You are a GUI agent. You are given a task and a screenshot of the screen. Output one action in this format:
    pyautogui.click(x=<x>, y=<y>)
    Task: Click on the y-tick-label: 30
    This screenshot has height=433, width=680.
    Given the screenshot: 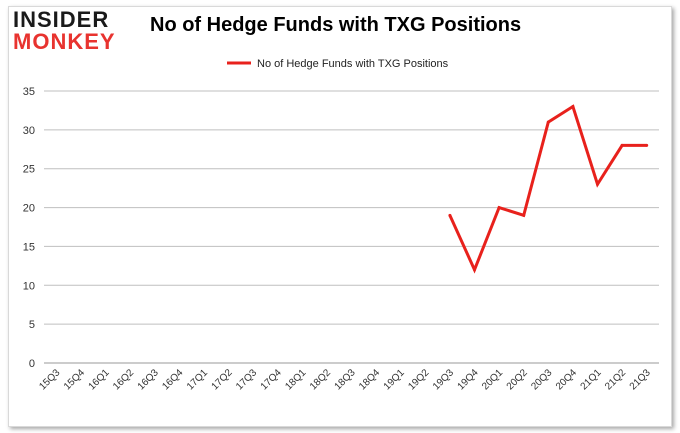 What is the action you would take?
    pyautogui.click(x=29, y=131)
    